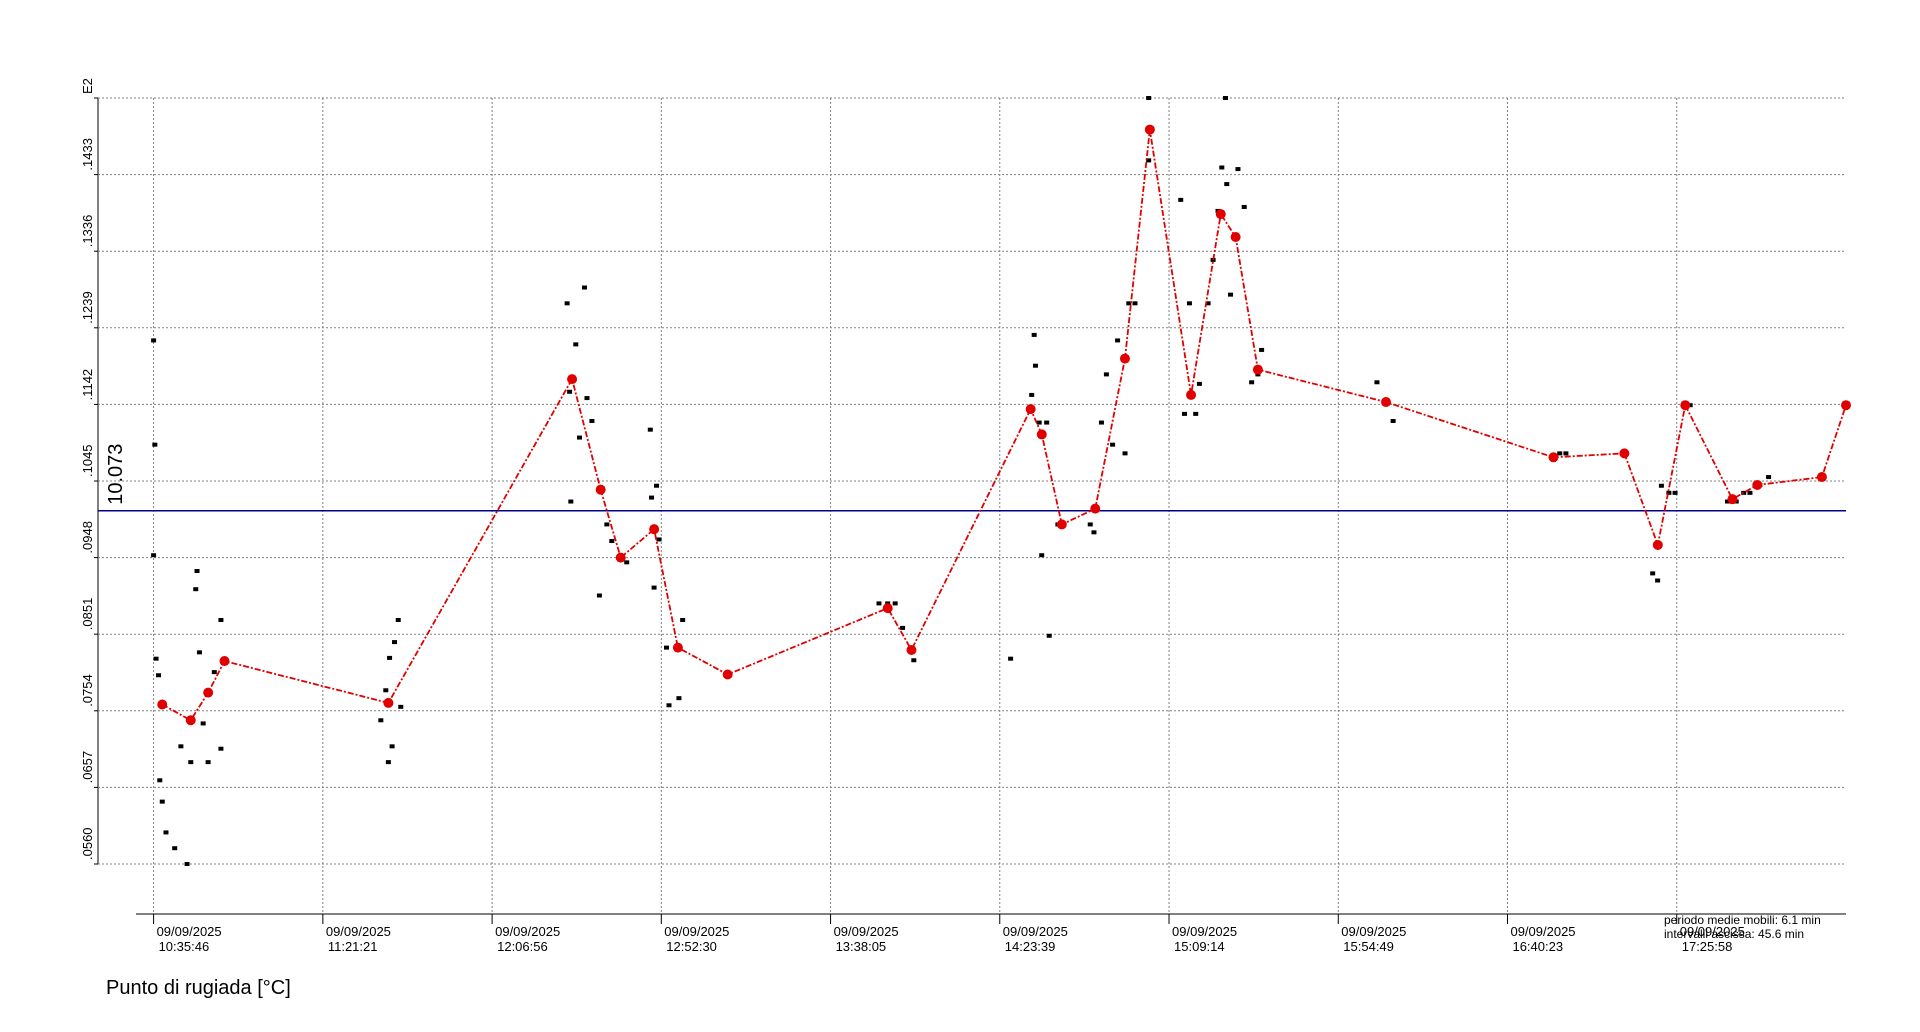  Describe the element at coordinates (87, 843) in the screenshot. I see `y-tick-label: .0560` at that location.